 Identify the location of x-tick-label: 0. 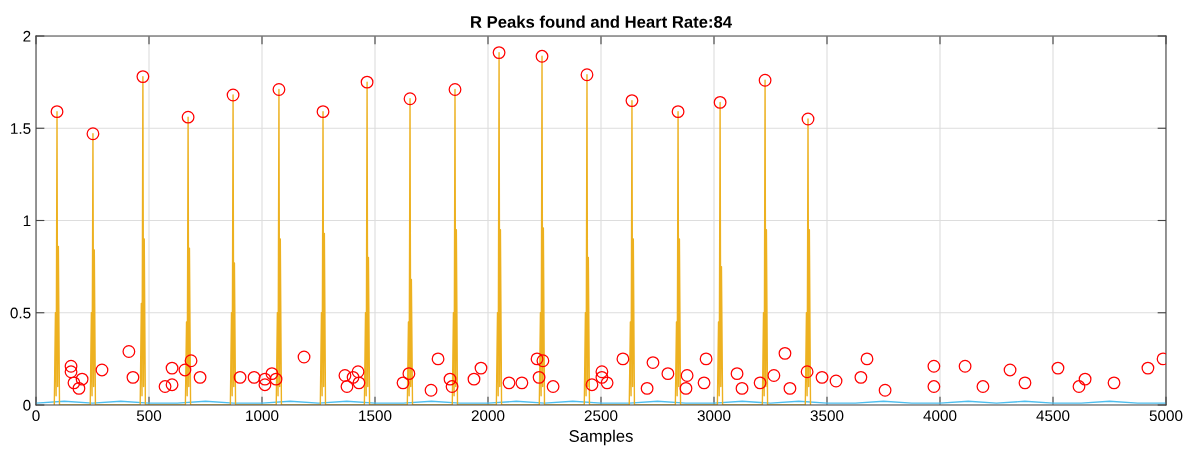
(36, 416).